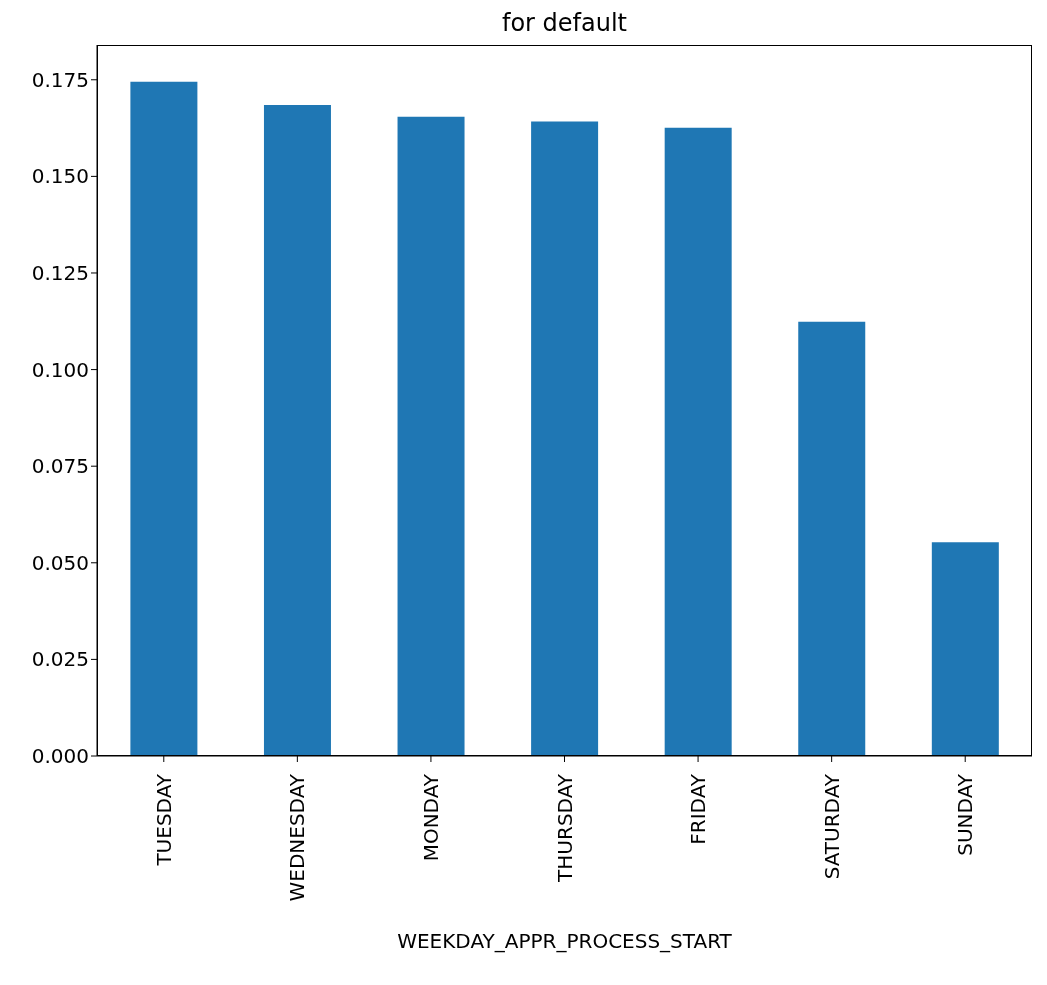 The image size is (1047, 985). Describe the element at coordinates (698, 809) in the screenshot. I see `x-tick-label: FRIDAY` at that location.